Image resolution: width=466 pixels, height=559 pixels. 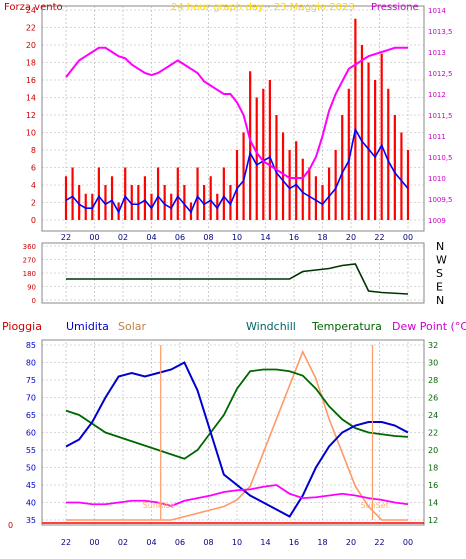 What do you see at coordinates (437, 137) in the screenshot?
I see `pressure-tick-label: 1011` at bounding box center [437, 137].